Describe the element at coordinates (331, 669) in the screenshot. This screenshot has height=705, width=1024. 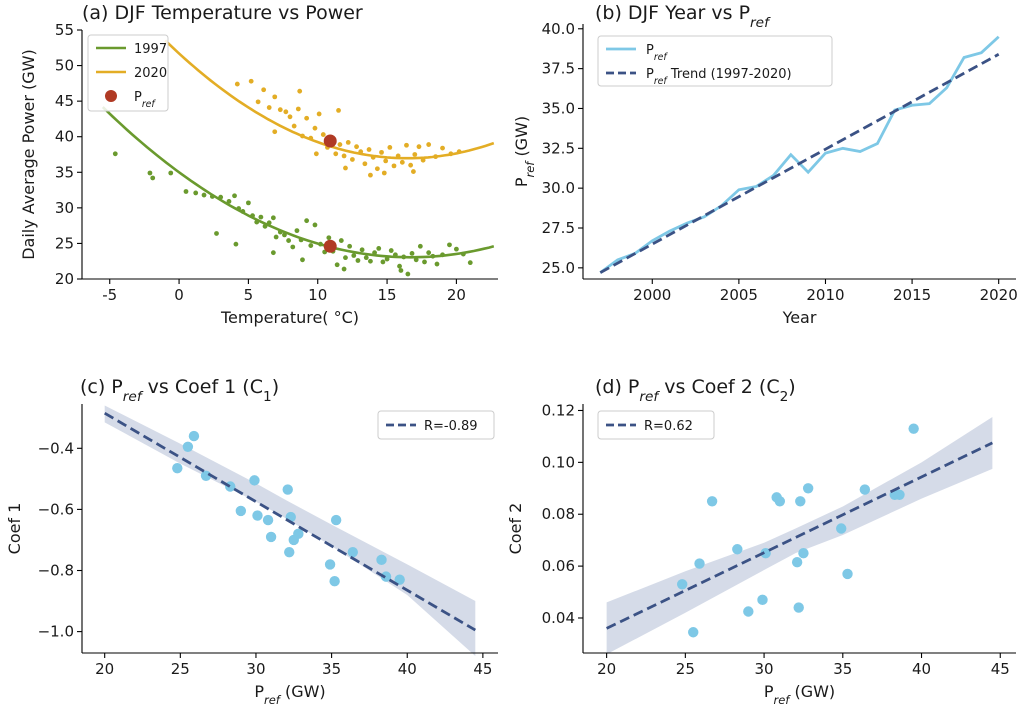
I see `x-tick-label: 35` at that location.